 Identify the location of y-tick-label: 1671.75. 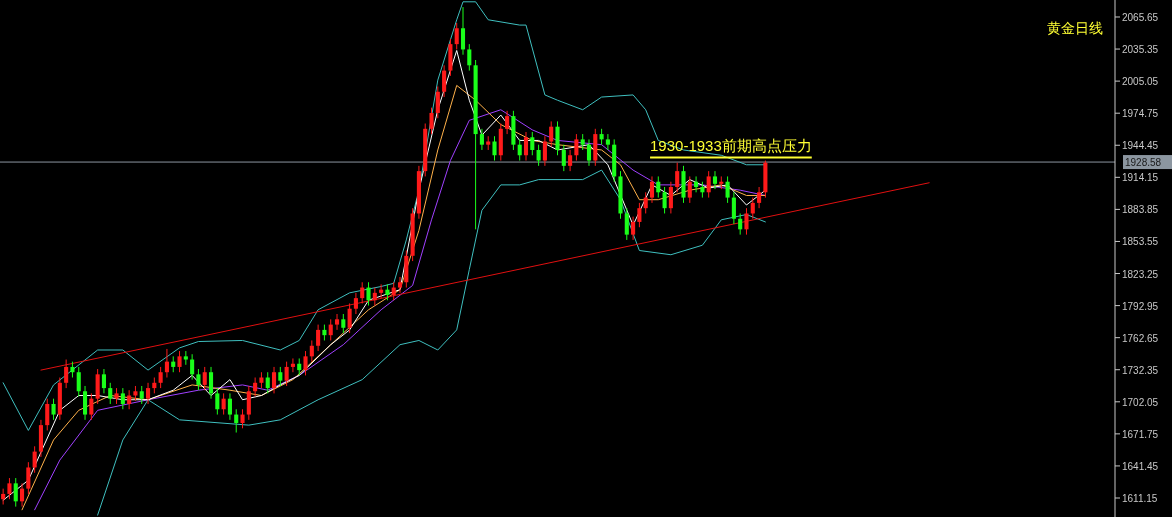
(1140, 434).